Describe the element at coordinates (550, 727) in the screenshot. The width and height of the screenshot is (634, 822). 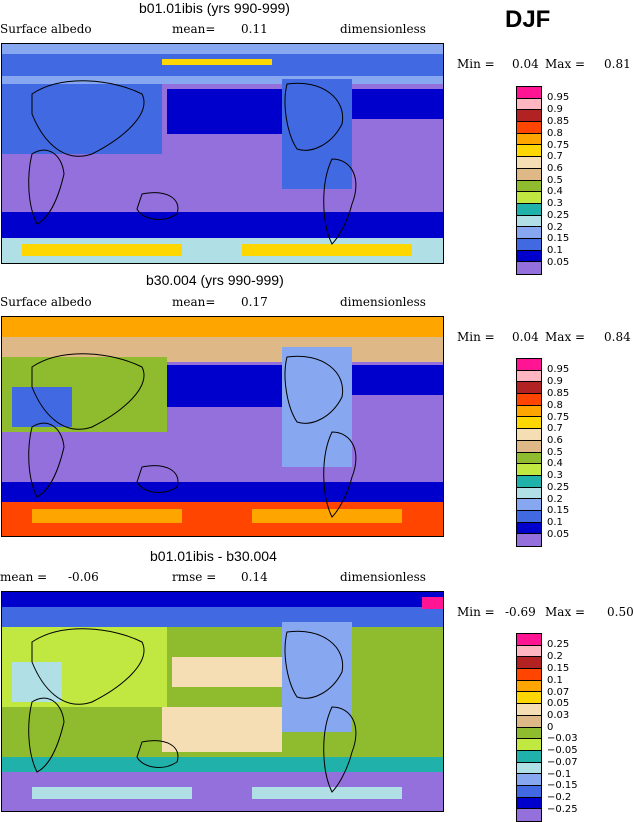
I see `colorbar-tick-label: 0` at that location.